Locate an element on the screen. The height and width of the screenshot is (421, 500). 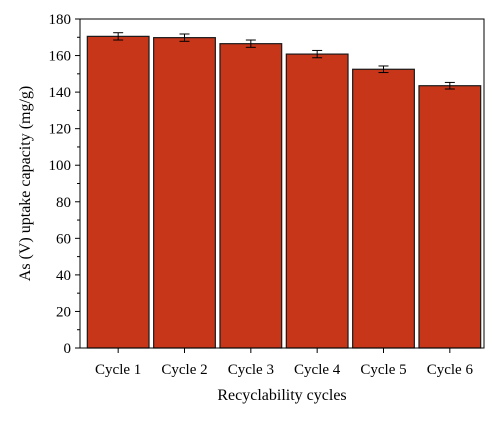
x-tick-label-6: Cycle 6 is located at coordinates (450, 370).